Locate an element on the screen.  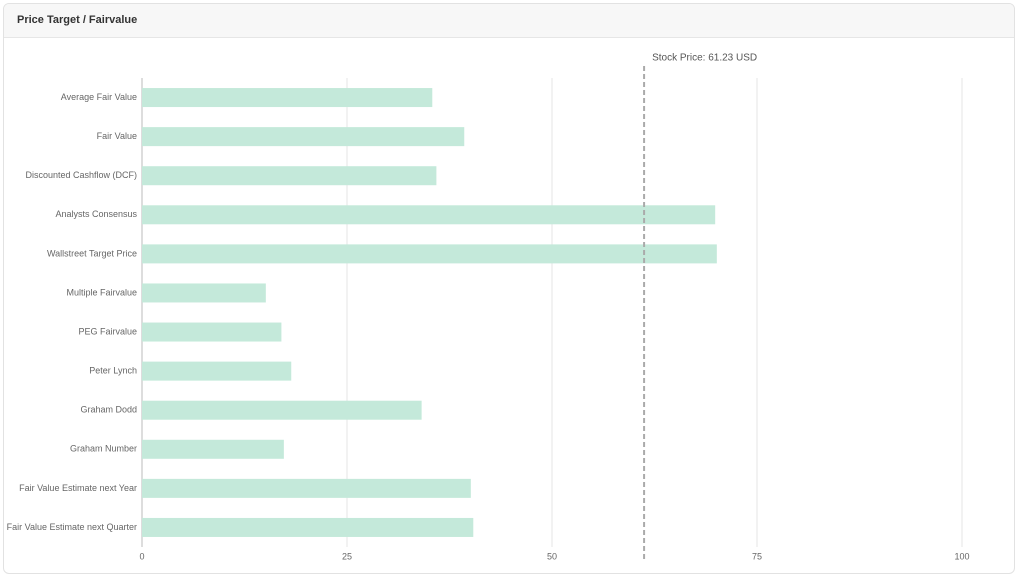
x-tick-label: 50 is located at coordinates (552, 556).